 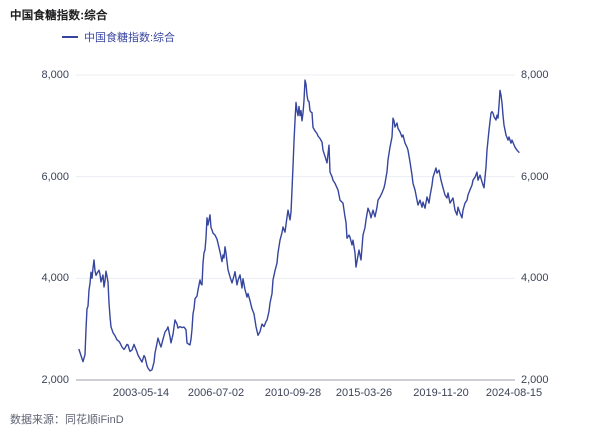 I want to click on y-axis-label-left-8000: 8,000, so click(x=55, y=75).